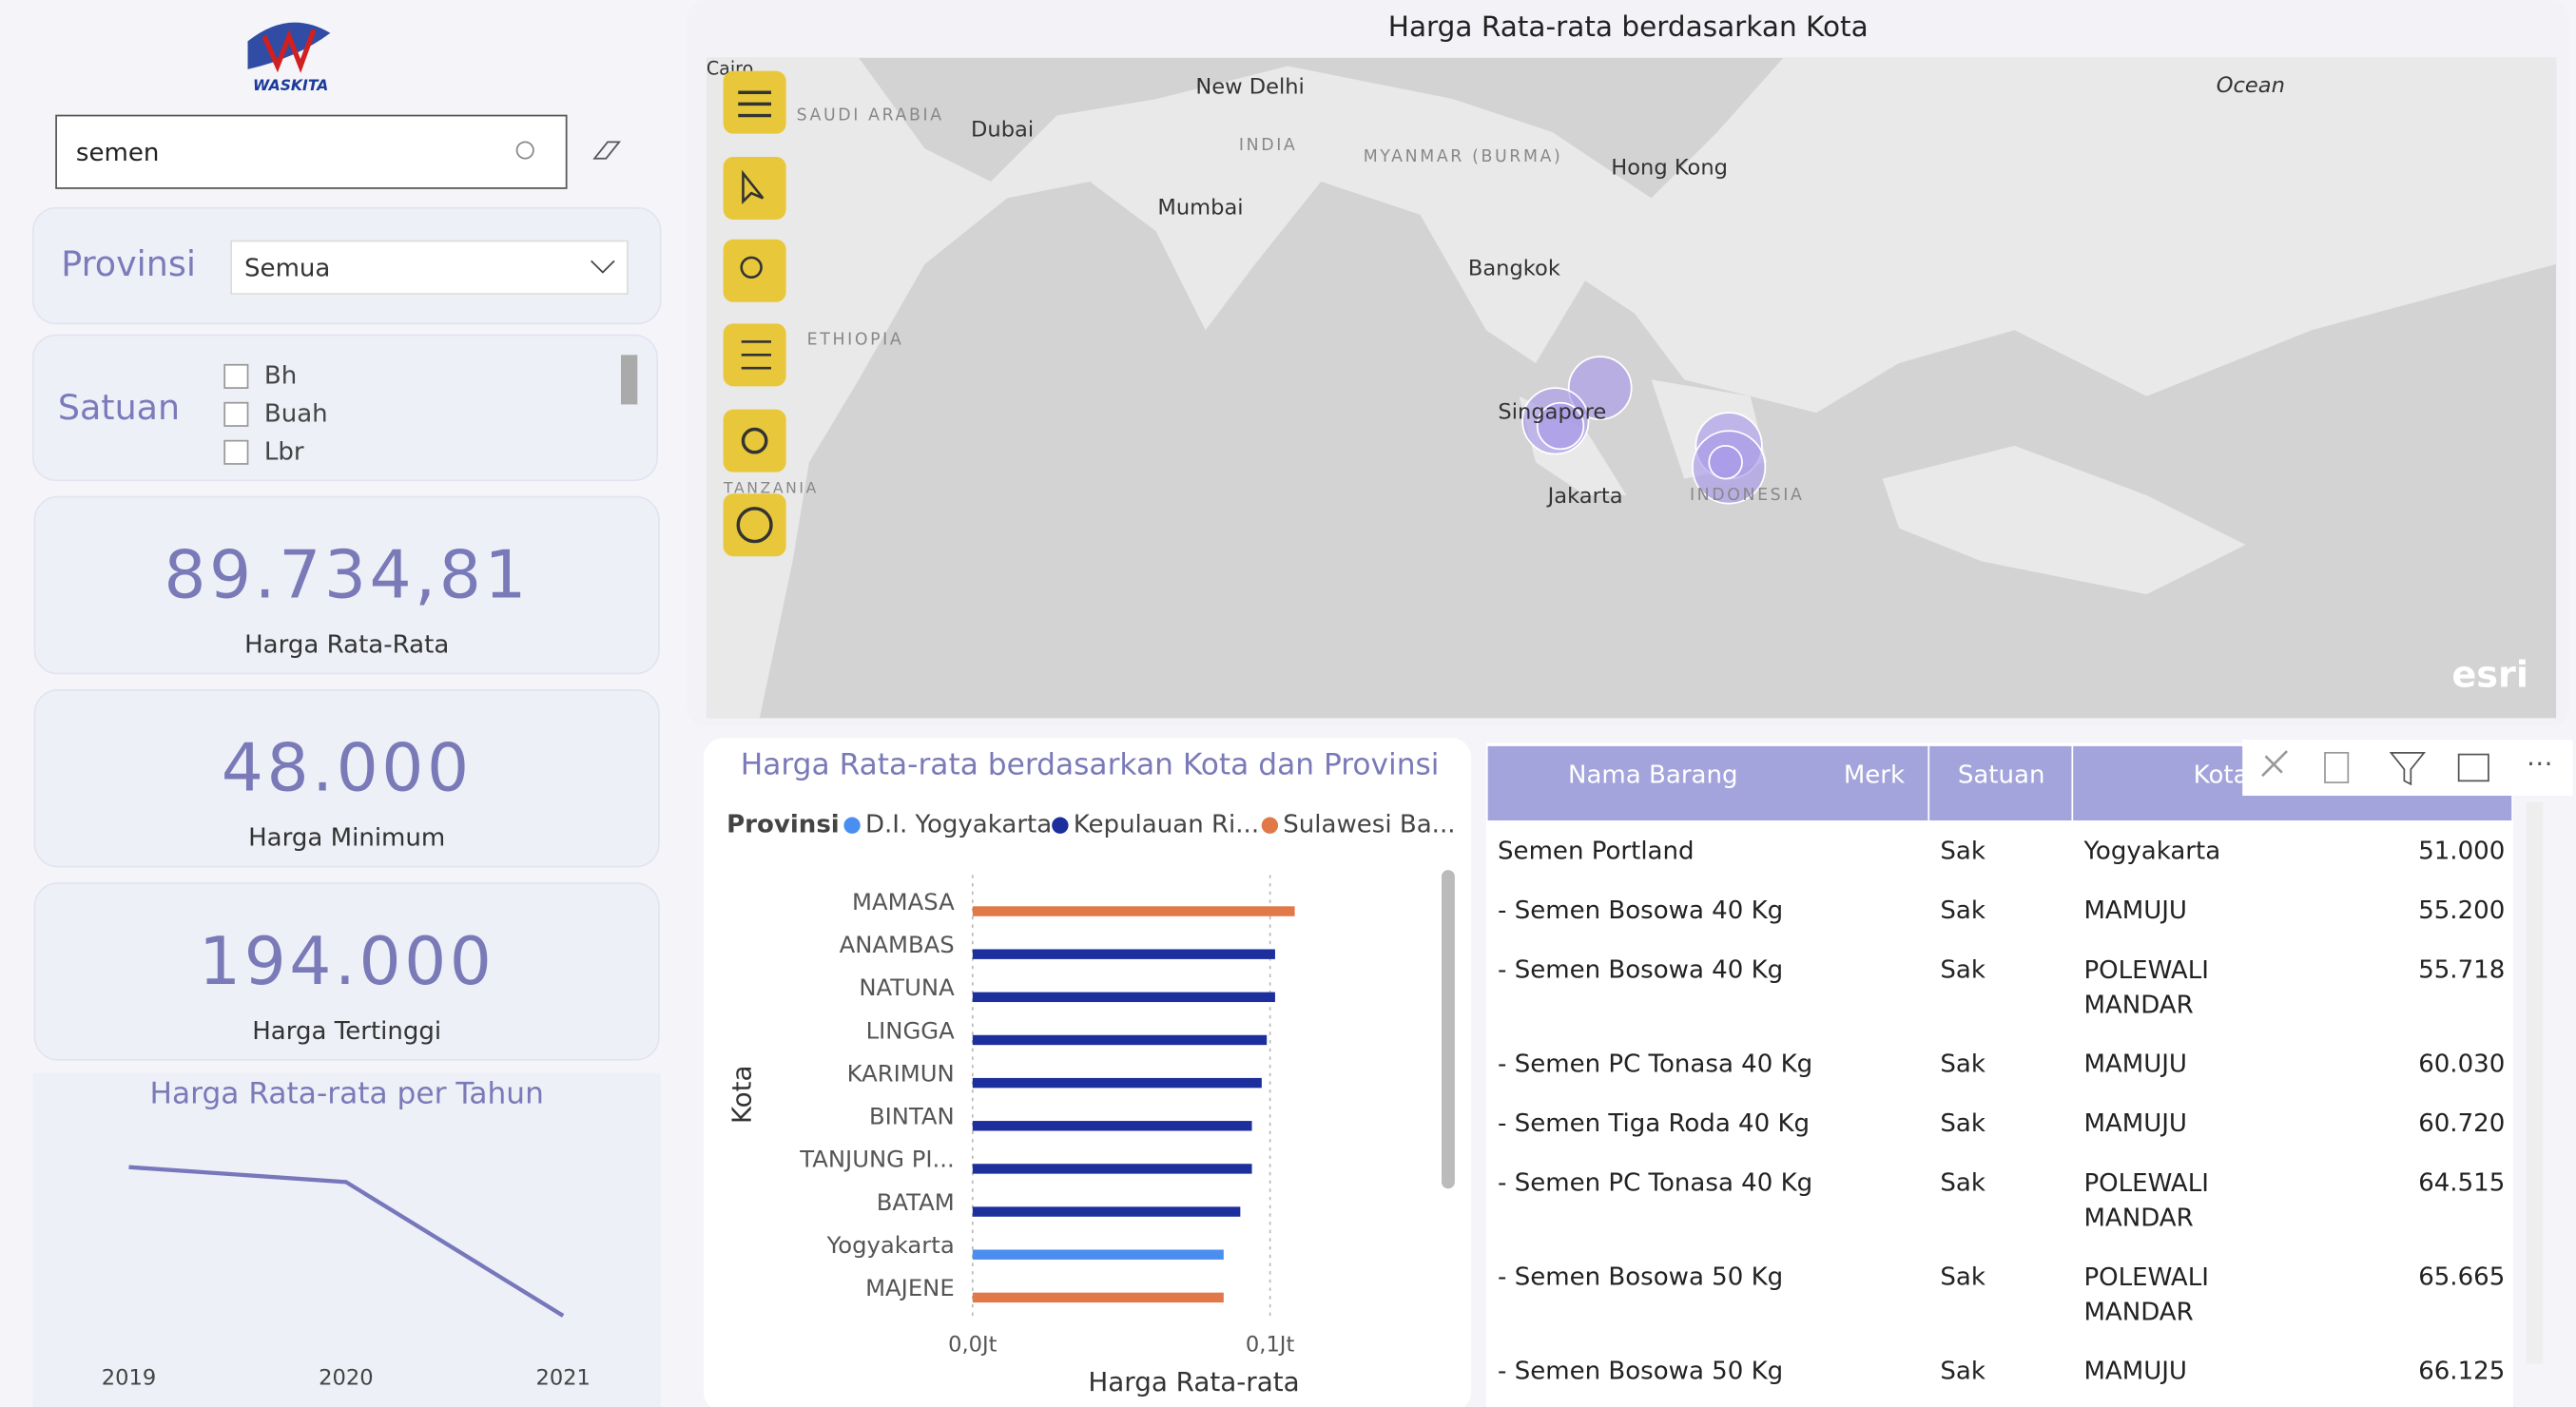 The width and height of the screenshot is (2576, 1407). I want to click on map-label: Singapore, so click(1552, 412).